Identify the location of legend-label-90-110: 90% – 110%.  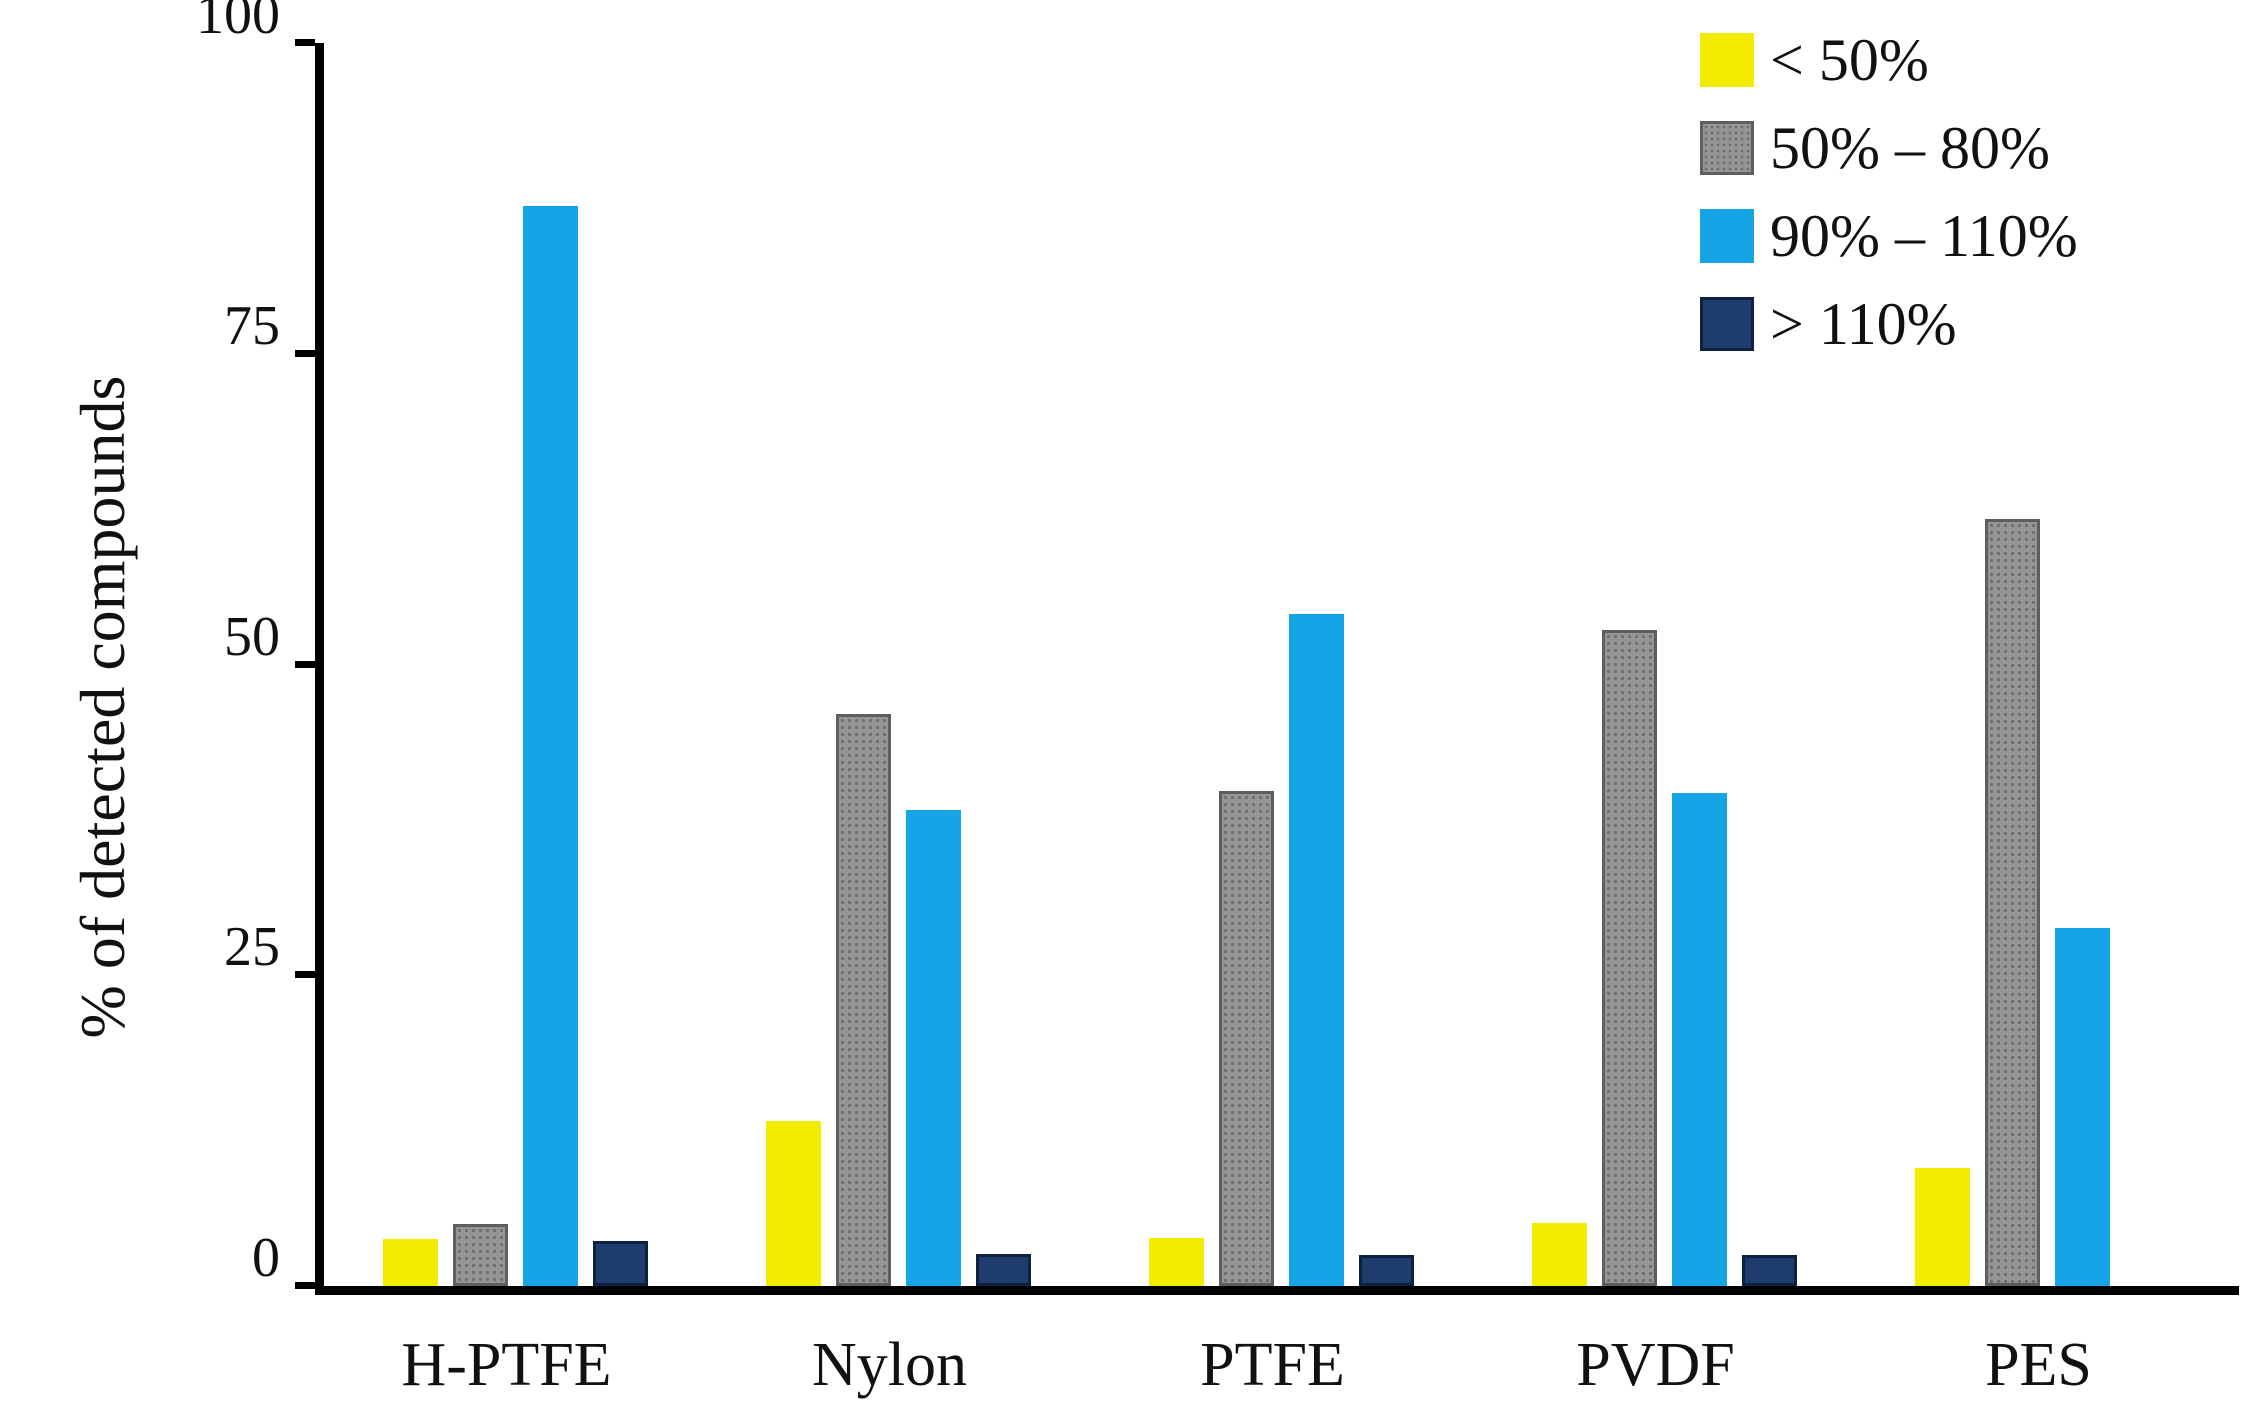
(1924, 236).